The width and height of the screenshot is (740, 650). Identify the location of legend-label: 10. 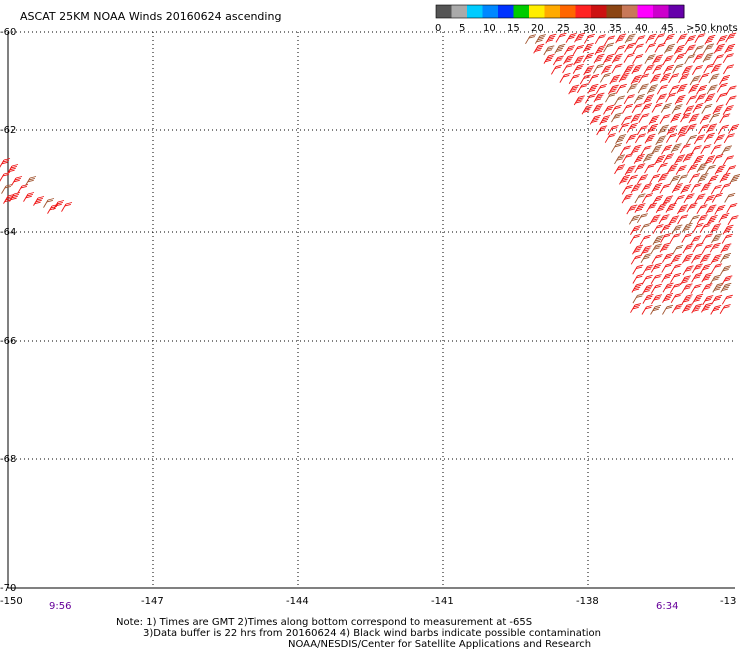
(489, 28).